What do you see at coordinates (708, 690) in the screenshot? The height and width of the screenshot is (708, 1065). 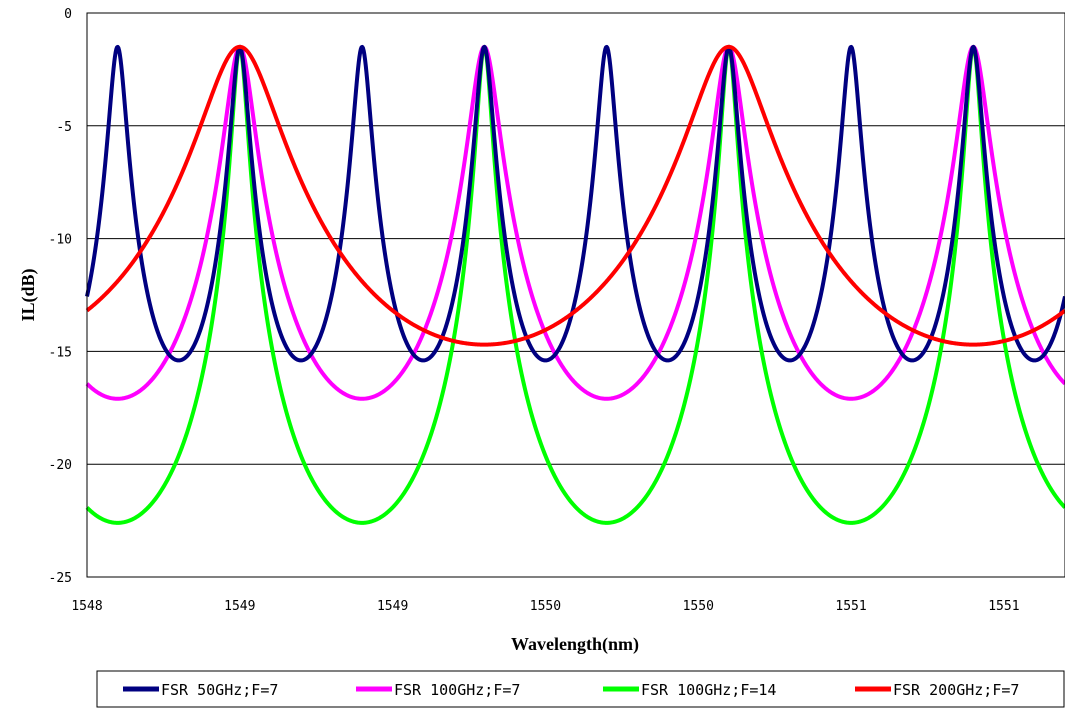 I see `legend-label: FSR 100GHz;F=14` at bounding box center [708, 690].